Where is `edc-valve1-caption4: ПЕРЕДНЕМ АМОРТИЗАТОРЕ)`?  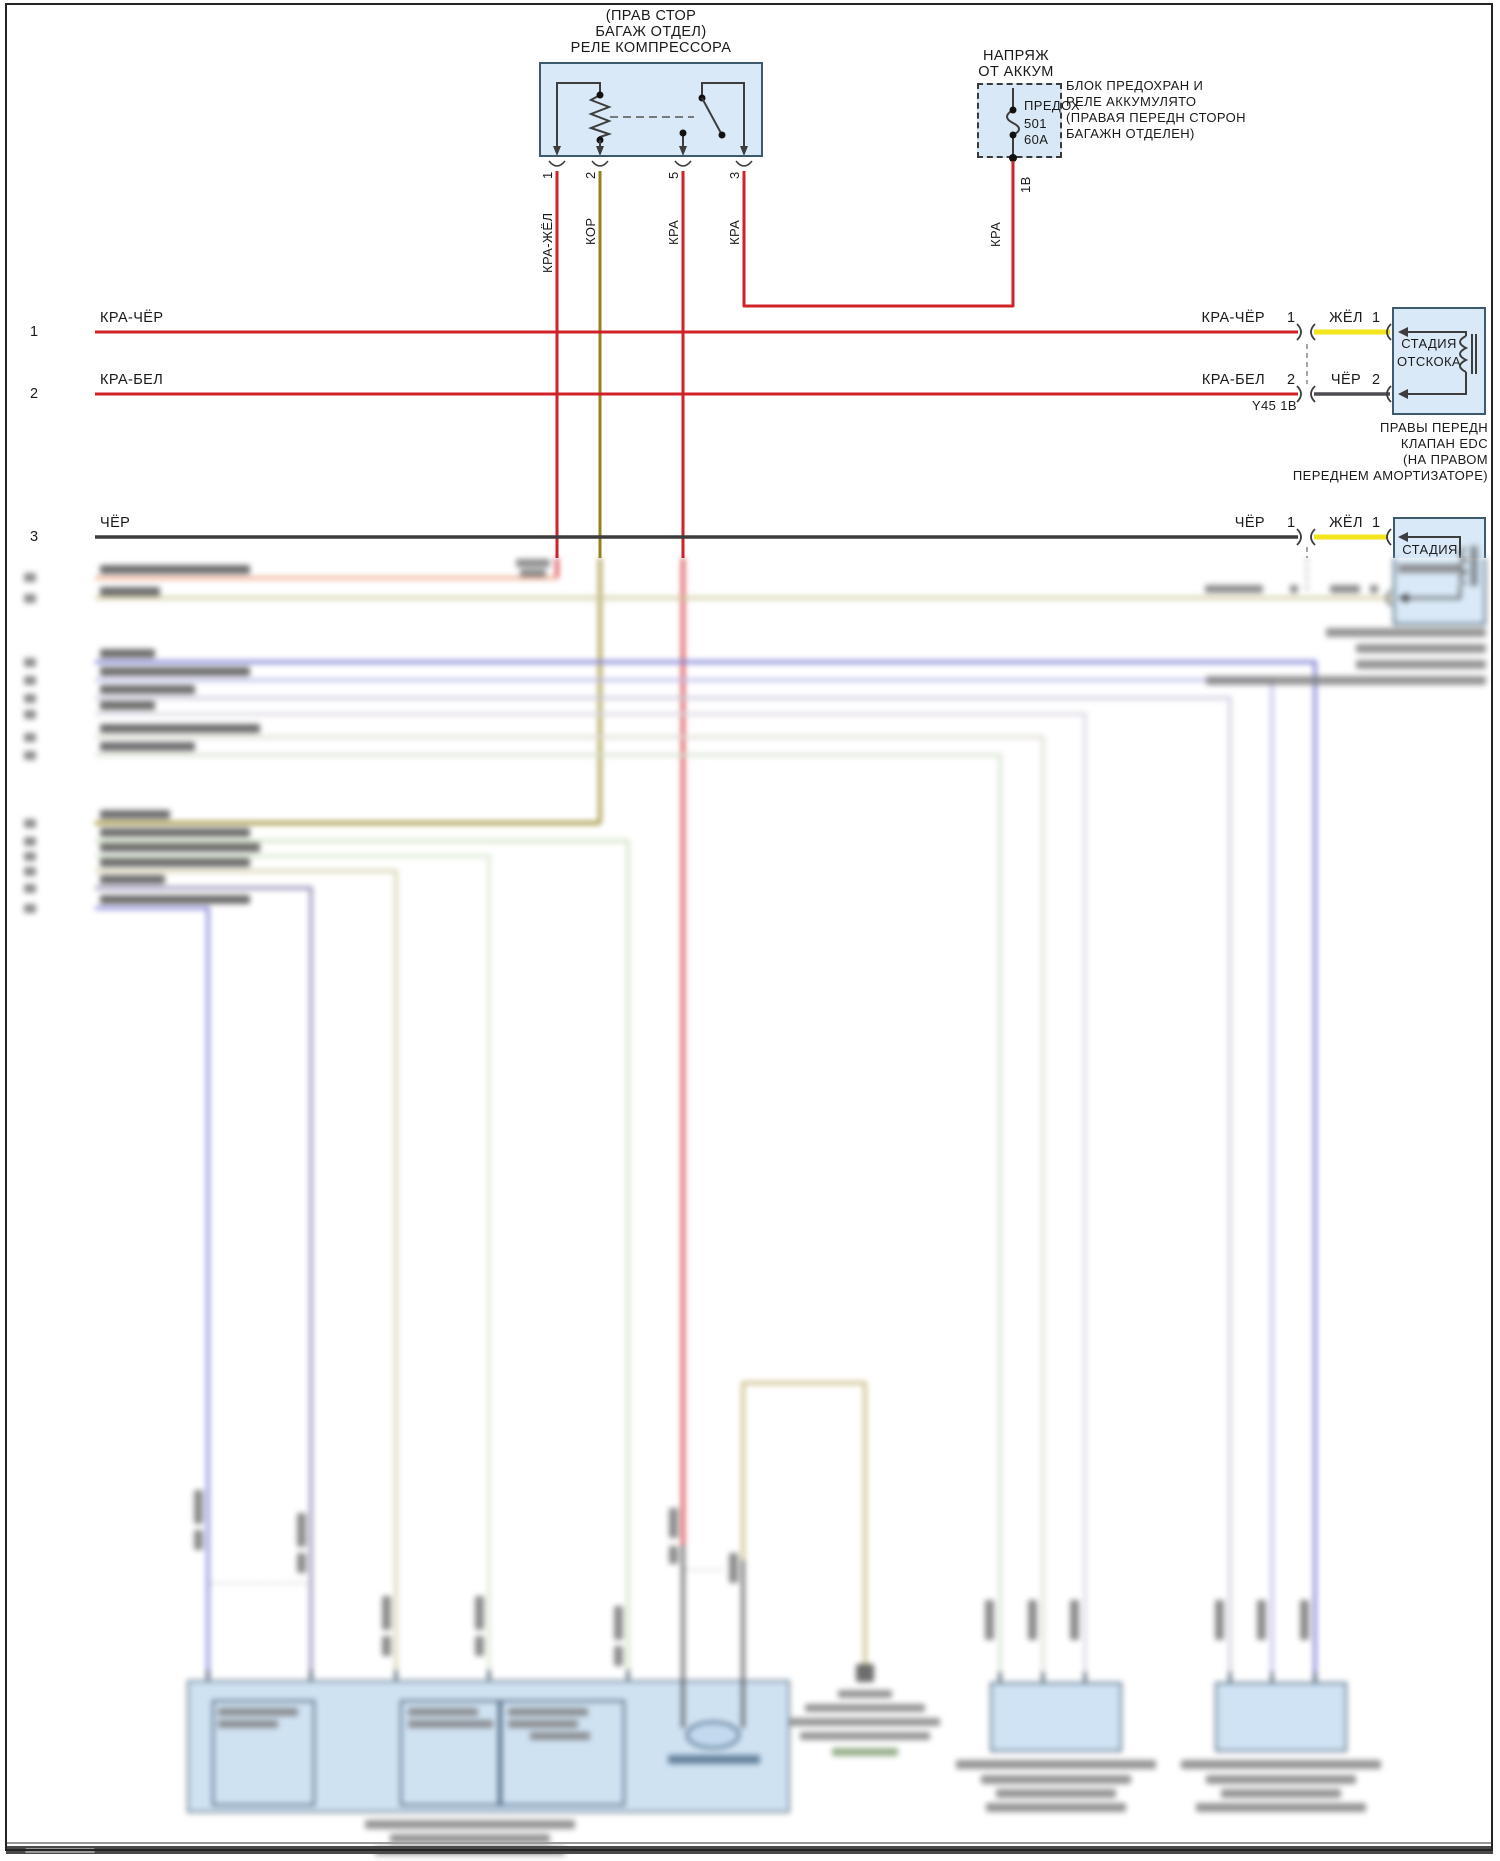
edc-valve1-caption4: ПЕРЕДНЕМ АМОРТИЗАТОРЕ) is located at coordinates (1390, 475).